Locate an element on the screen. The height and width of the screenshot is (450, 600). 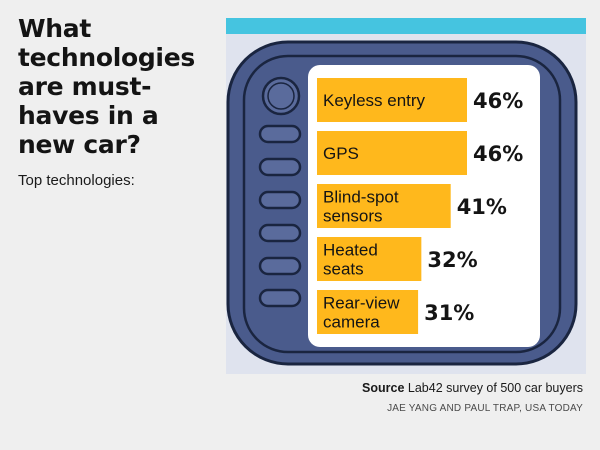
bar-value-3: 41% is located at coordinates (482, 207).